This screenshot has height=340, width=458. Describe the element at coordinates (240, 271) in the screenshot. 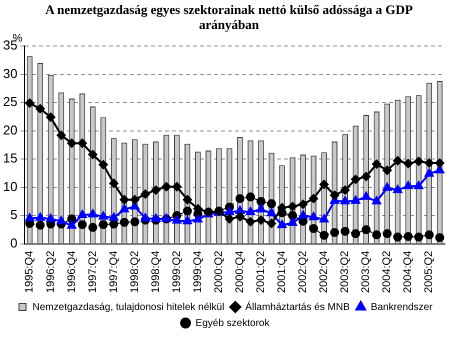

I see `x-tick-label: 2000:Q4` at that location.